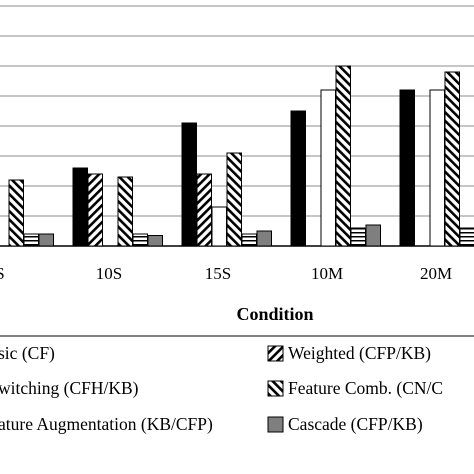  Describe the element at coordinates (2, 273) in the screenshot. I see `x-tick-label: S` at that location.